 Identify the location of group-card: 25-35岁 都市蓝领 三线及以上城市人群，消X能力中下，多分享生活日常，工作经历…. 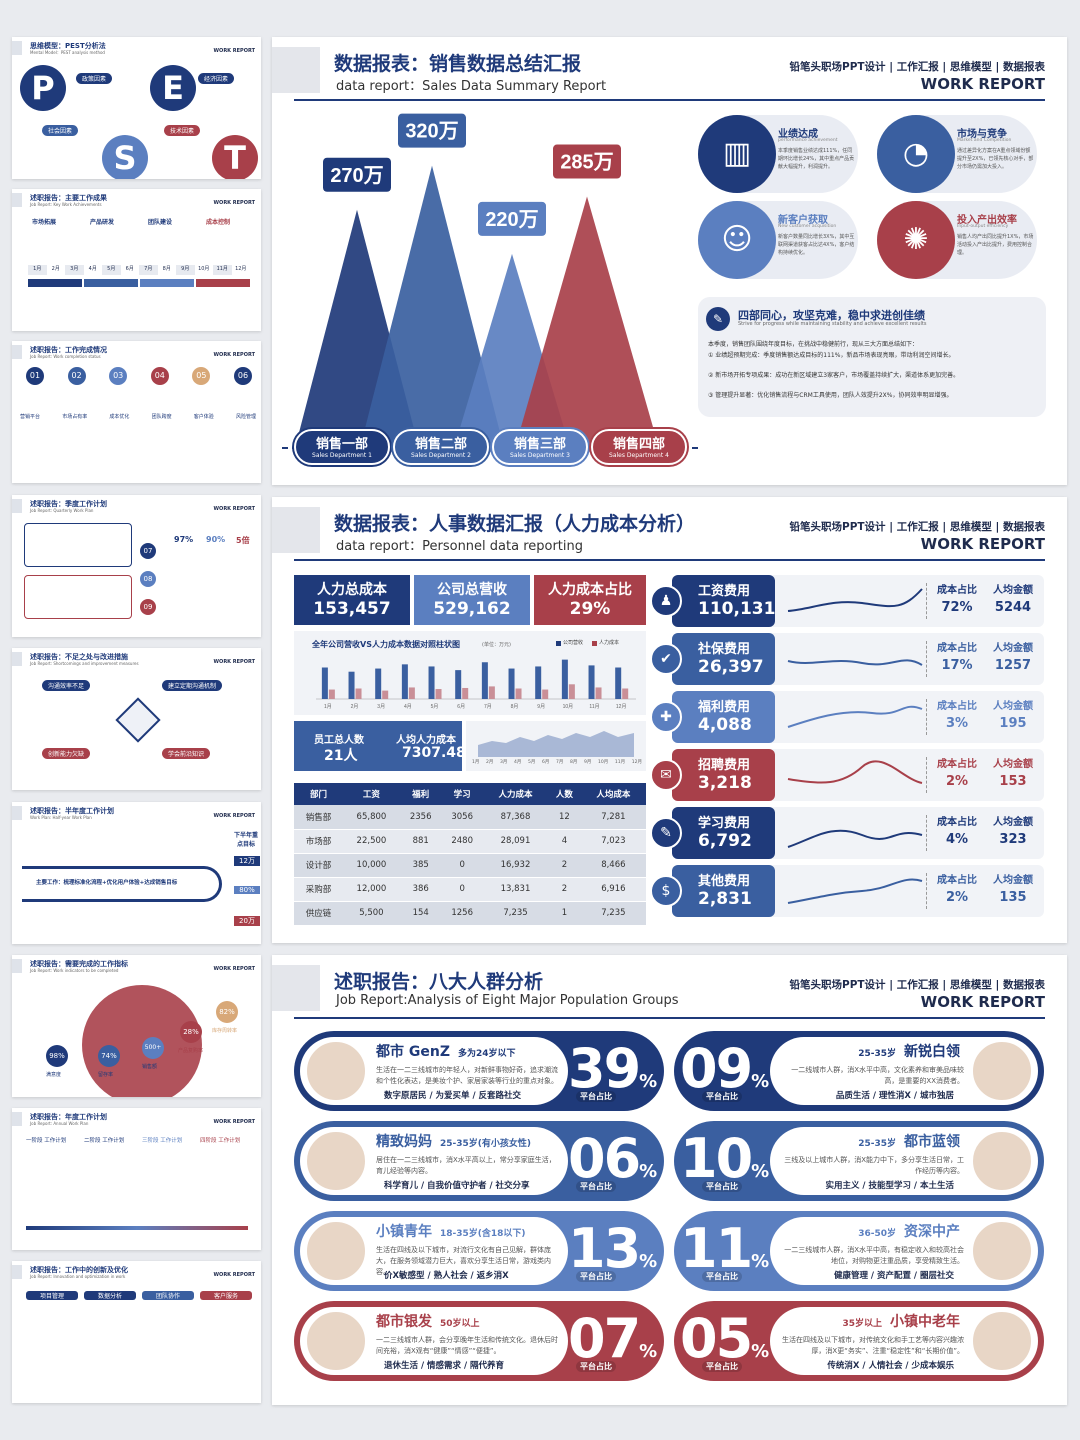
(859, 1161).